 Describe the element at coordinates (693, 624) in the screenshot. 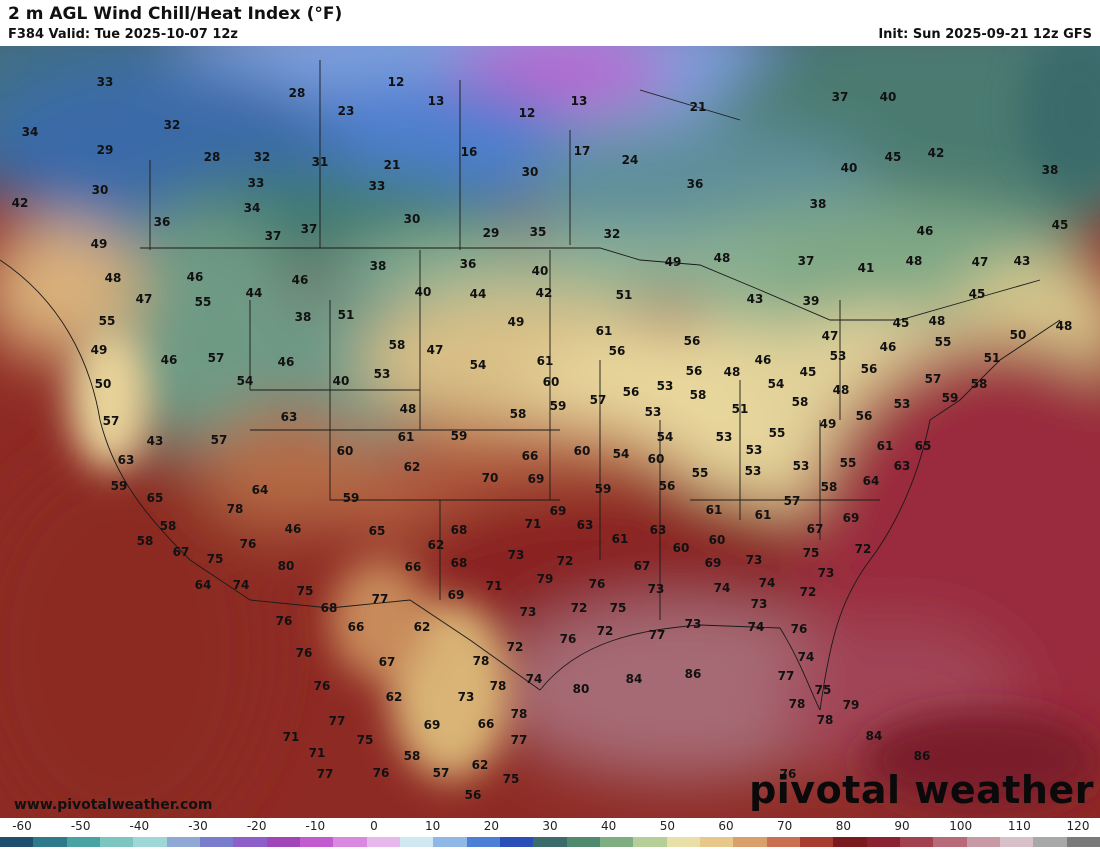

I see `temperature-value-label: 73` at that location.